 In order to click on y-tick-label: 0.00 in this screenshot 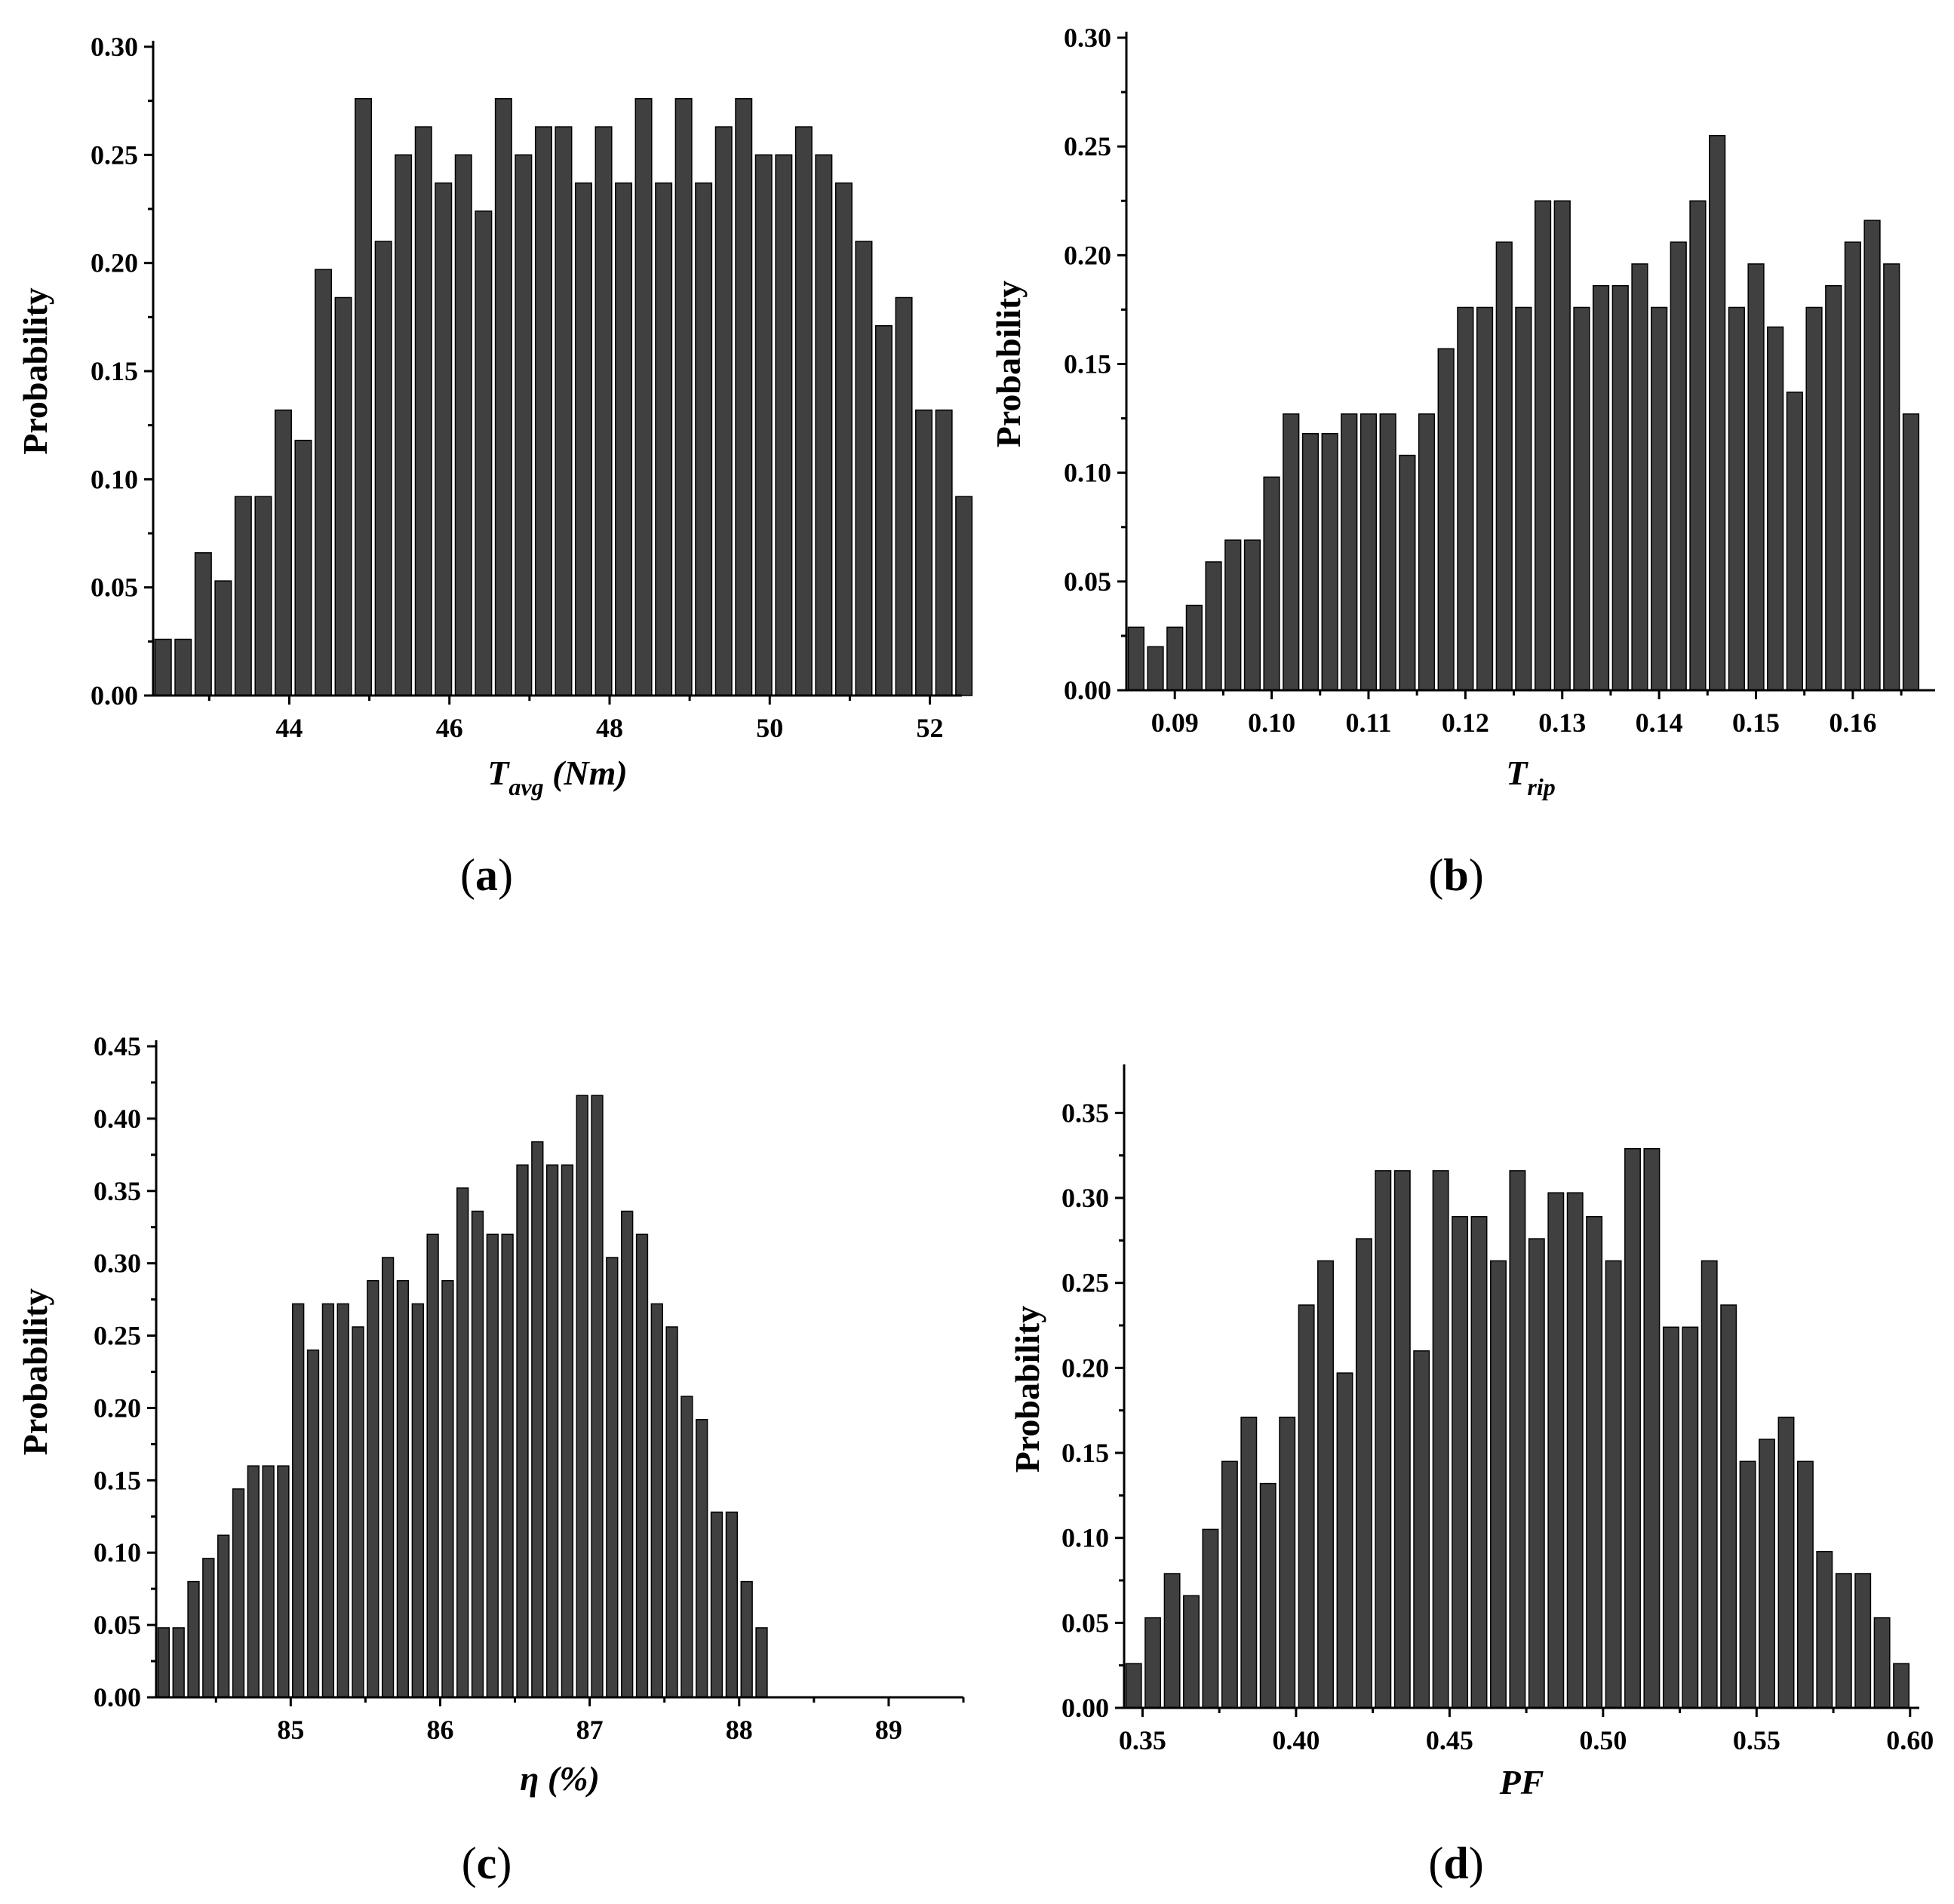, I will do `click(1087, 690)`.